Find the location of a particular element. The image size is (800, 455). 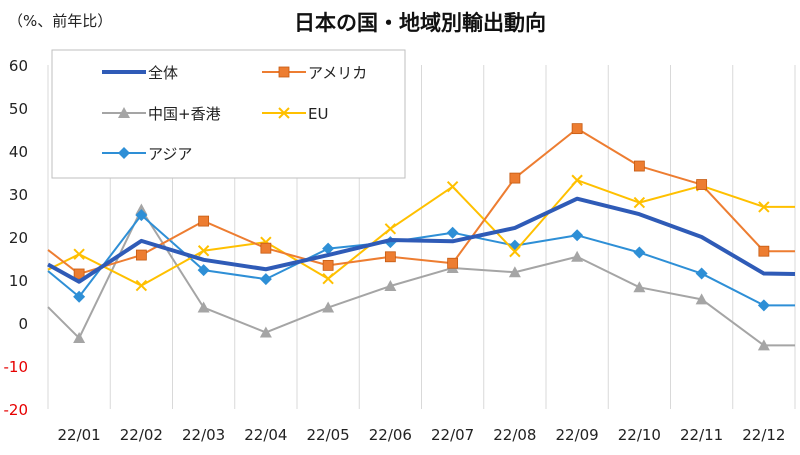

x-tick-label: 22/11 is located at coordinates (701, 435).